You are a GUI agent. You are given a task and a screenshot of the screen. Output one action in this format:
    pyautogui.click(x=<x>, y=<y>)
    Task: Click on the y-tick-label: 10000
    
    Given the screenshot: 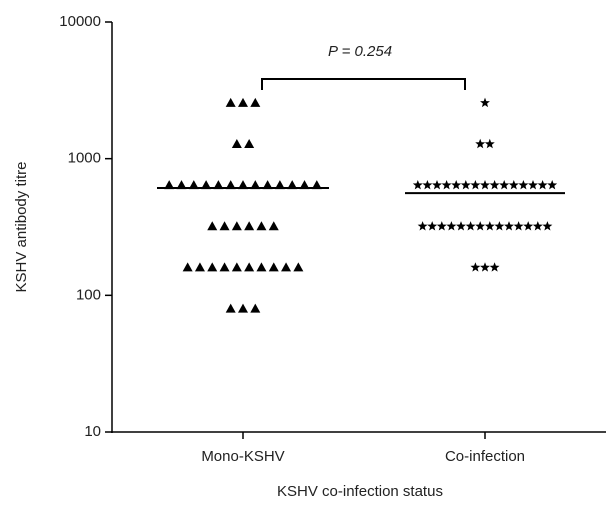 What is the action you would take?
    pyautogui.click(x=80, y=21)
    